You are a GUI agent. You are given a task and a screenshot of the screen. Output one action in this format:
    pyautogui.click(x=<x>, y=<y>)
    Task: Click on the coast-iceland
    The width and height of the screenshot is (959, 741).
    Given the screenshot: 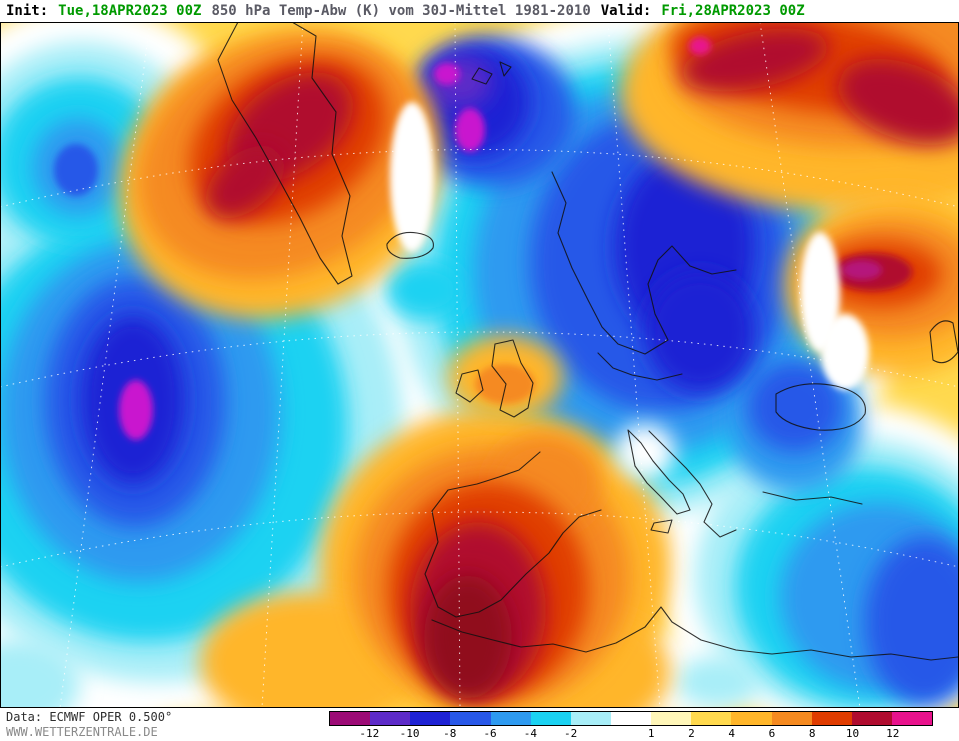 What is the action you would take?
    pyautogui.click(x=410, y=245)
    